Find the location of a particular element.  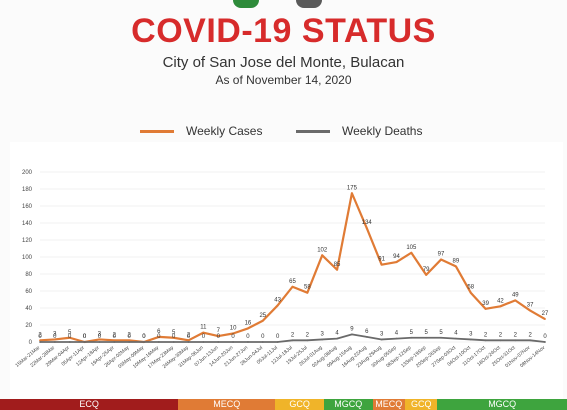

city-seal-logo is located at coordinates (246, 4).